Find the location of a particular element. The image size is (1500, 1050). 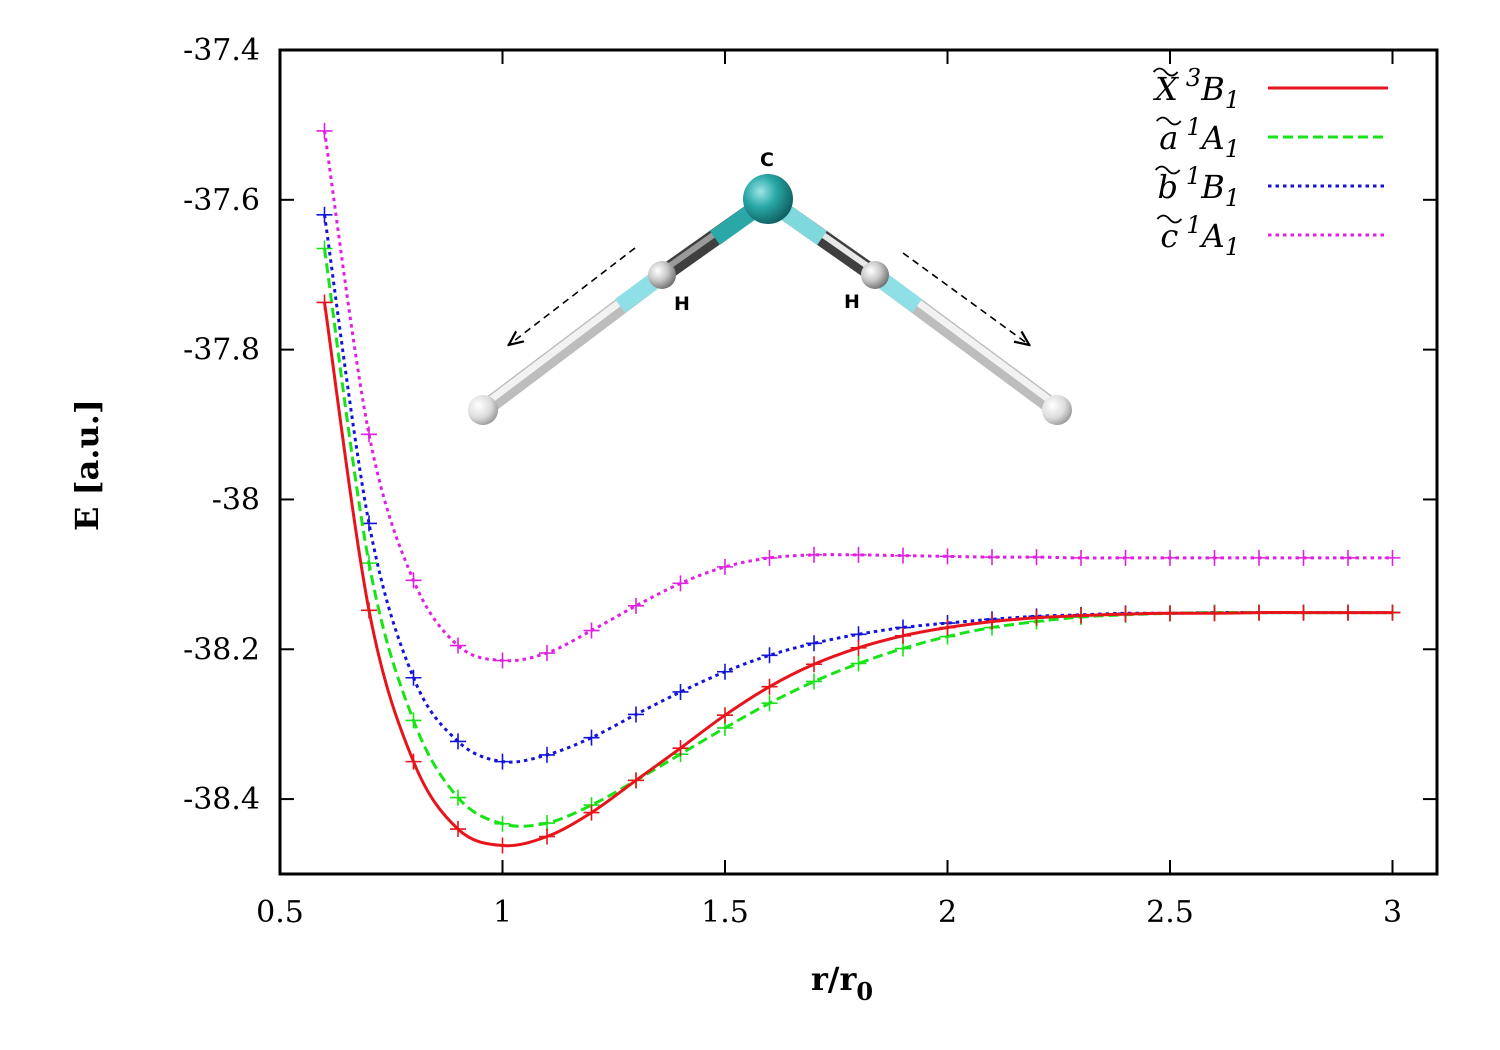

legend-label: X 3B1 is located at coordinates (1196, 89).